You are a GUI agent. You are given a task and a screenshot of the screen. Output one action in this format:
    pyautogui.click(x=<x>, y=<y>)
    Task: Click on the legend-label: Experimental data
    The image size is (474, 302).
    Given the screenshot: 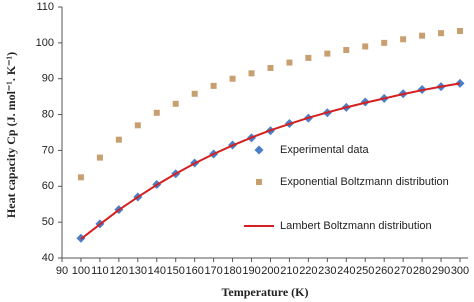 What is the action you would take?
    pyautogui.click(x=325, y=150)
    